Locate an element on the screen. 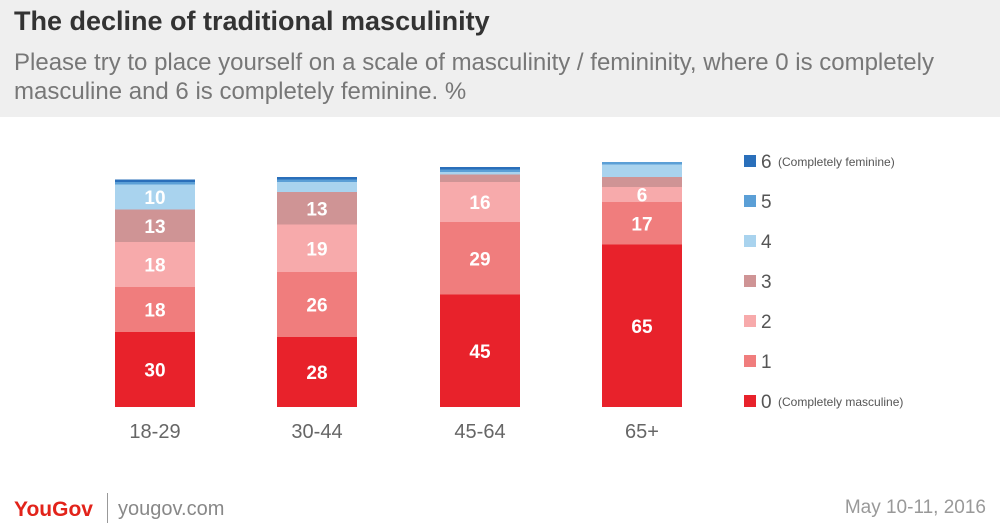  data-label: 6 is located at coordinates (642, 196).